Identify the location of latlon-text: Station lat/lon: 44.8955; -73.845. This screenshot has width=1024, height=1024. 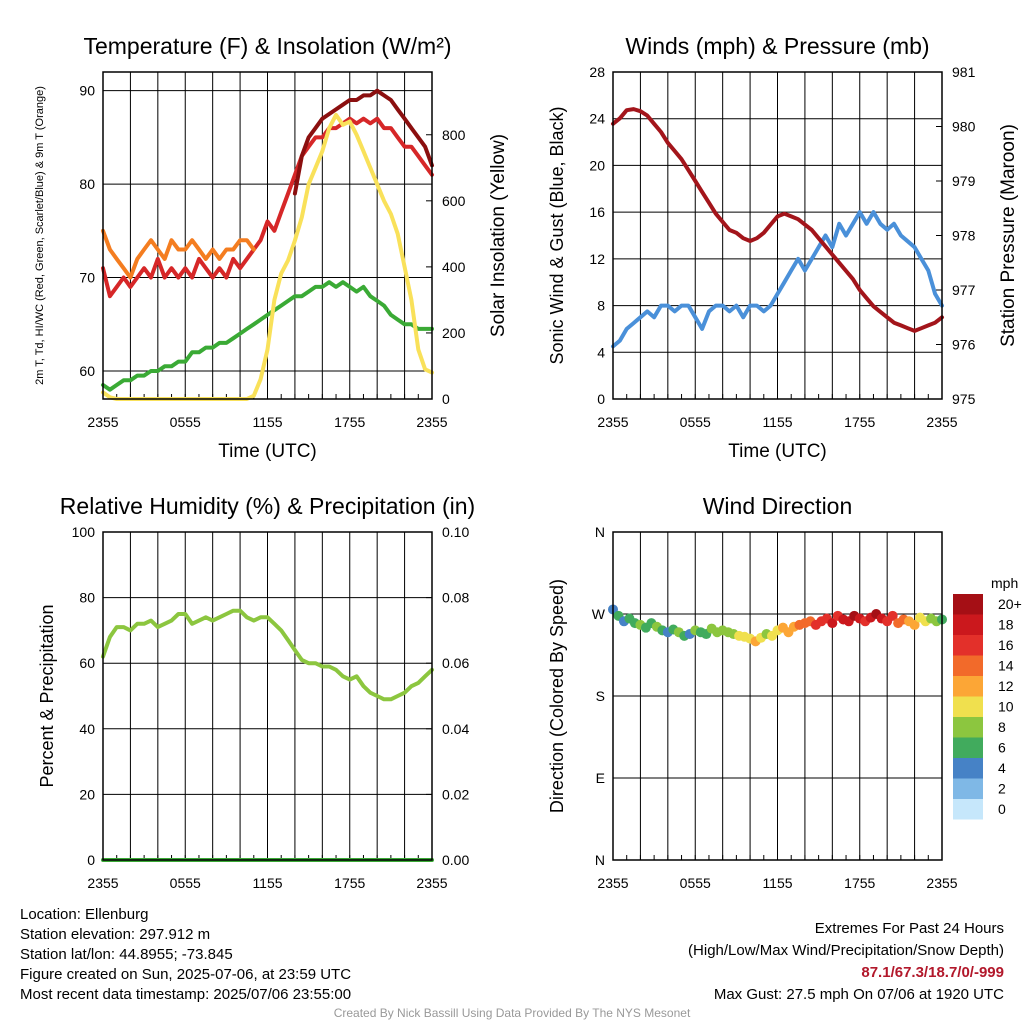
(126, 954).